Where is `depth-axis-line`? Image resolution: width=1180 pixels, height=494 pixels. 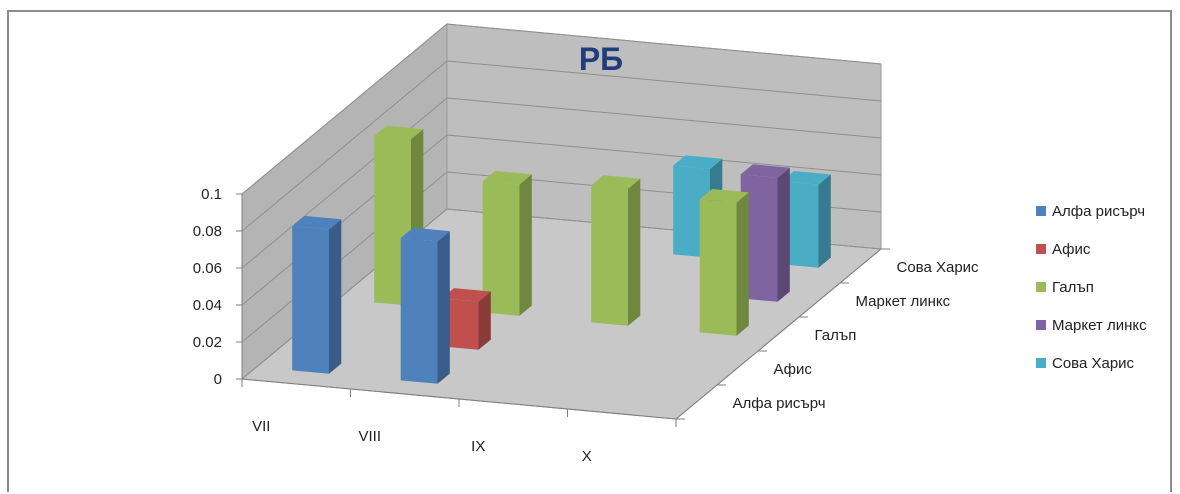 depth-axis-line is located at coordinates (778, 334).